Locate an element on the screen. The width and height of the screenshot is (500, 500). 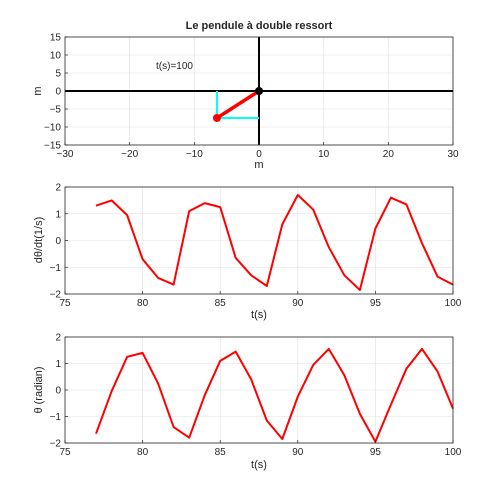
x-tick-label: 10 is located at coordinates (324, 154).